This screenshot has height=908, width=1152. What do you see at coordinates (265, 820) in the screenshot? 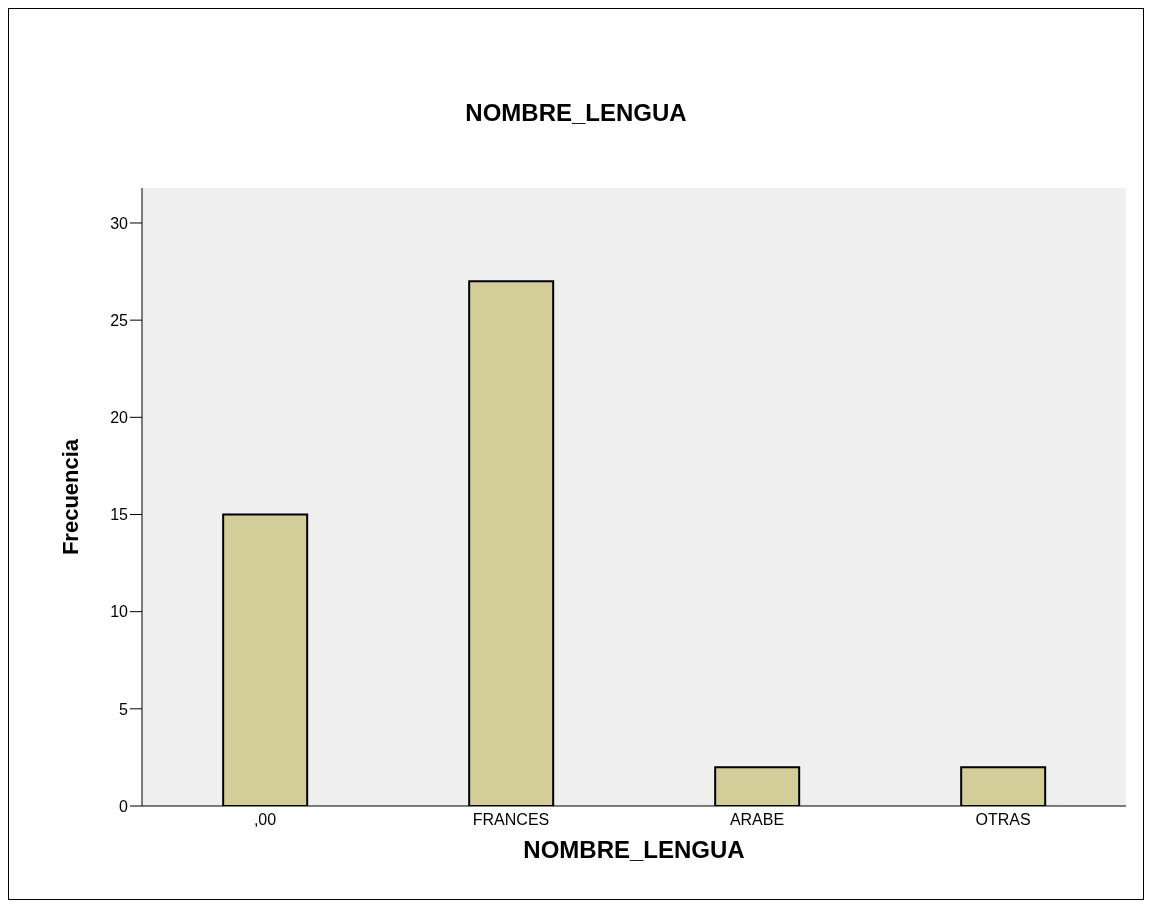
I see `x-tick-label: ,00` at bounding box center [265, 820].